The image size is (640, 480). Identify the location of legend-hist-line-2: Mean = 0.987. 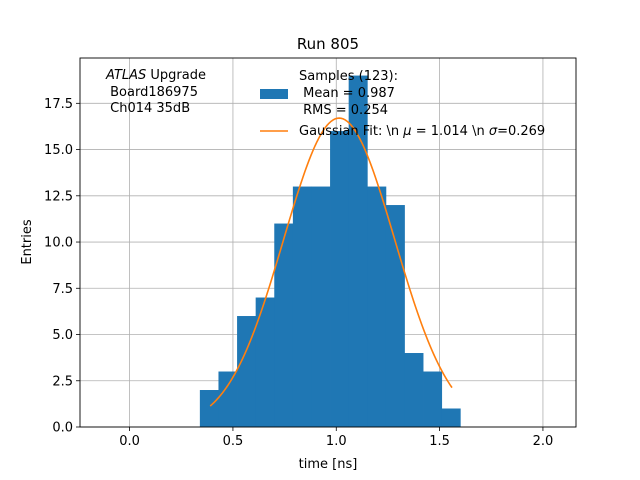
(347, 93).